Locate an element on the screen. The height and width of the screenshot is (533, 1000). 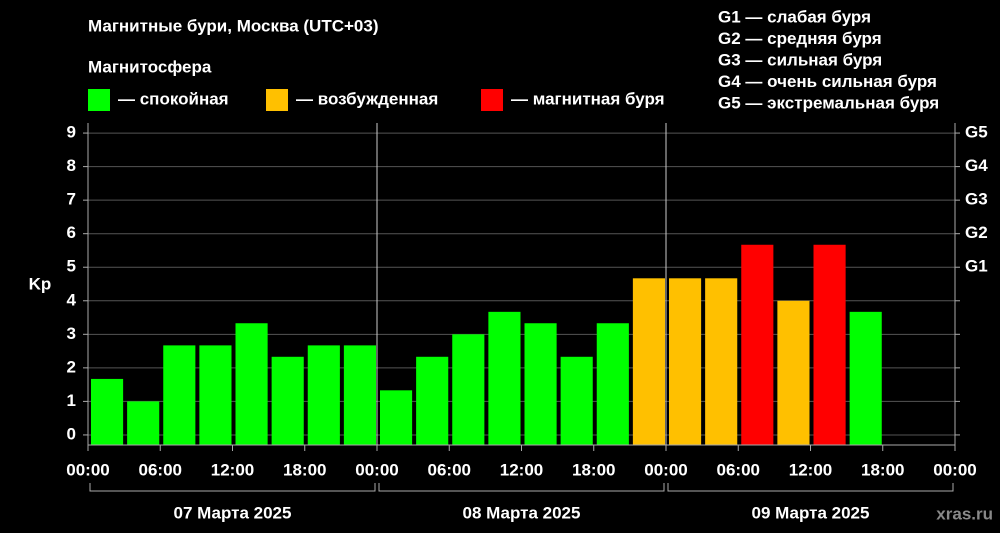
legend-label: — возбужденная is located at coordinates (367, 98).